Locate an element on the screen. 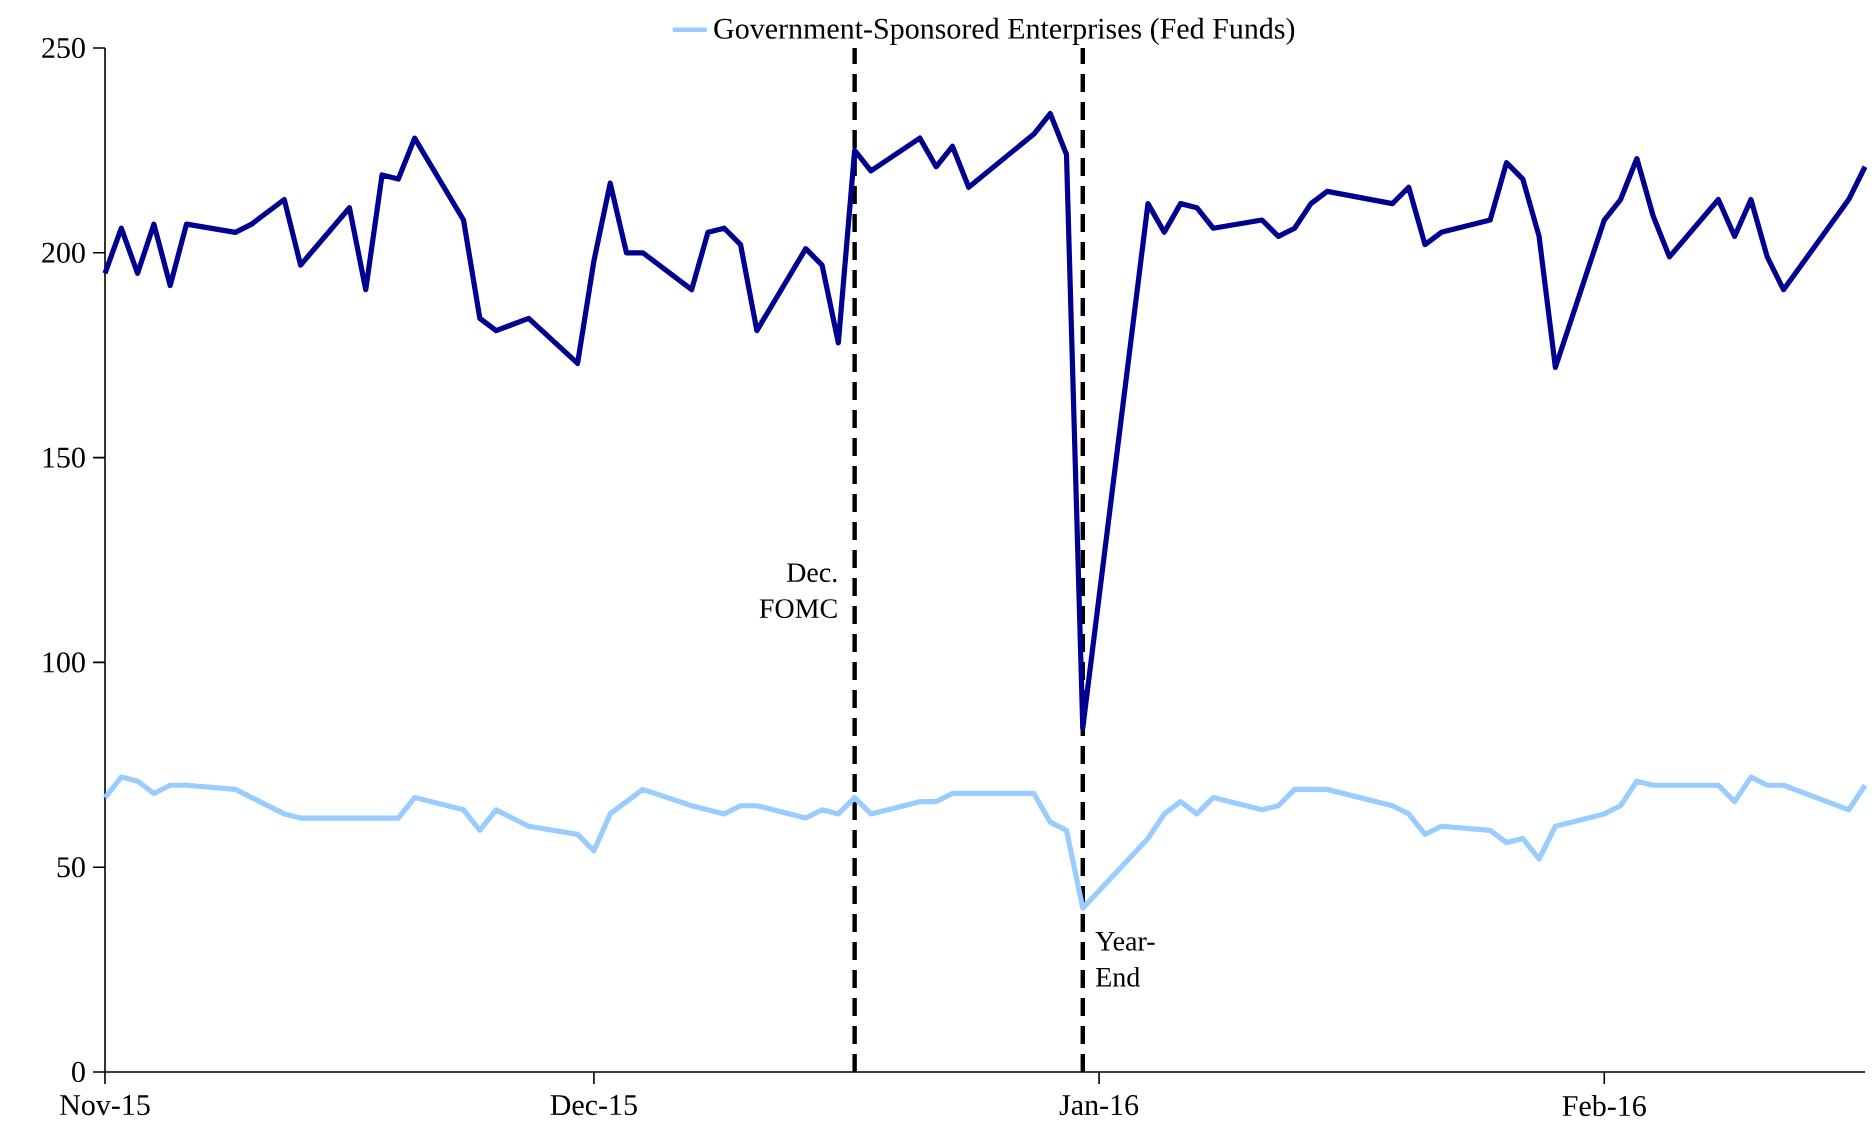  y-tick-label: 100 is located at coordinates (64, 662).